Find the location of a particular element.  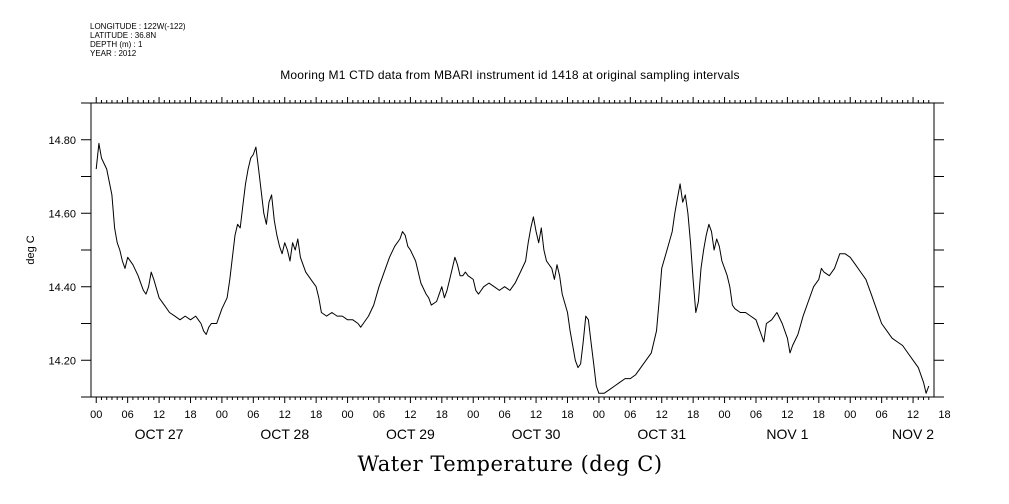

y-axis-label: deg C is located at coordinates (31, 249).